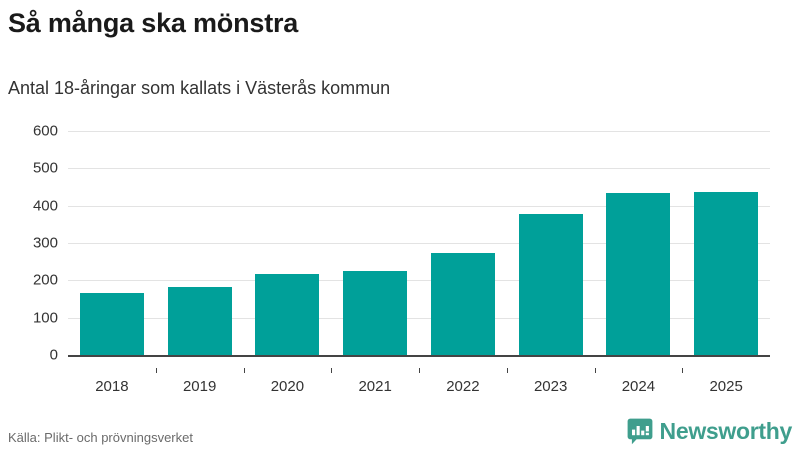  I want to click on y-axis-tick-label: 100, so click(45, 318).